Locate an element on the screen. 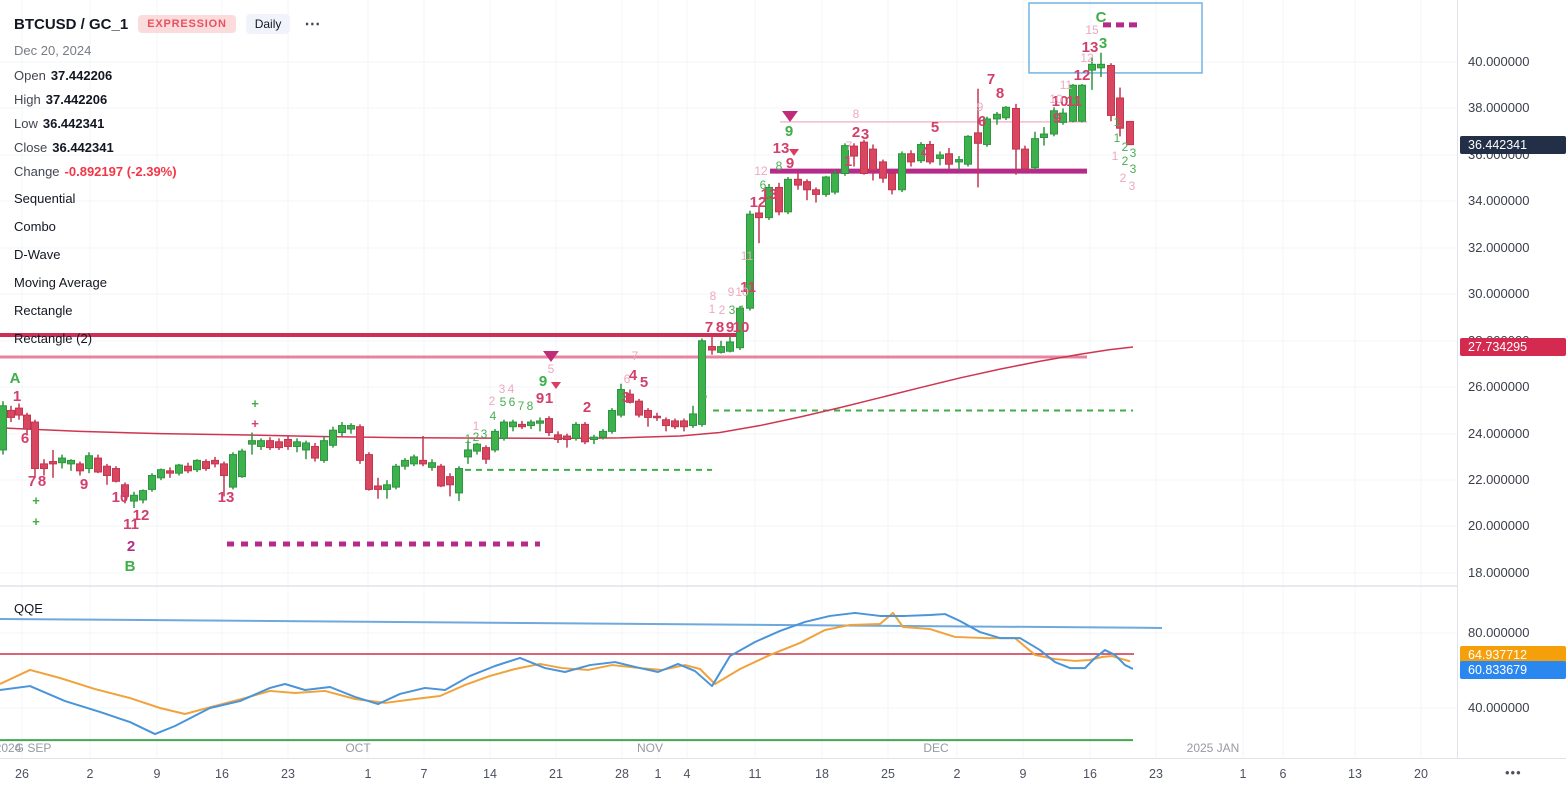 This screenshot has height=794, width=1566. qqe-signal-line is located at coordinates (565, 663).